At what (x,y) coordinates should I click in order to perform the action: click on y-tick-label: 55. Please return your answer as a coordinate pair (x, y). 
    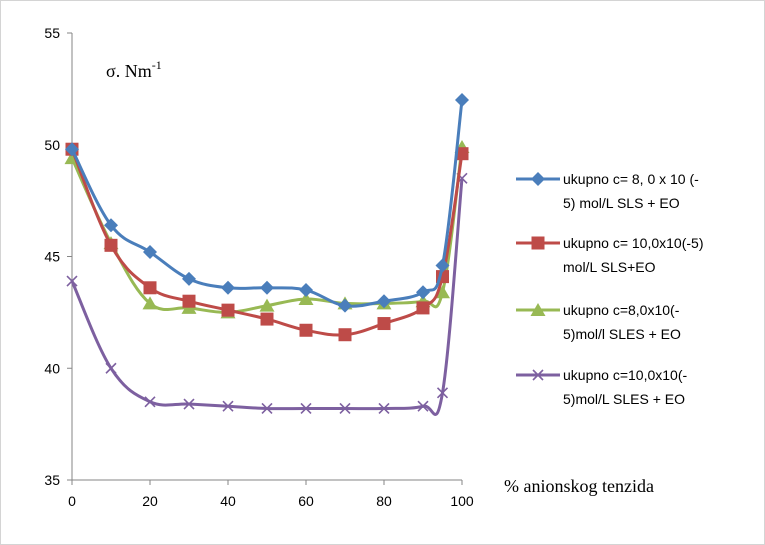
    Looking at the image, I should click on (52, 33).